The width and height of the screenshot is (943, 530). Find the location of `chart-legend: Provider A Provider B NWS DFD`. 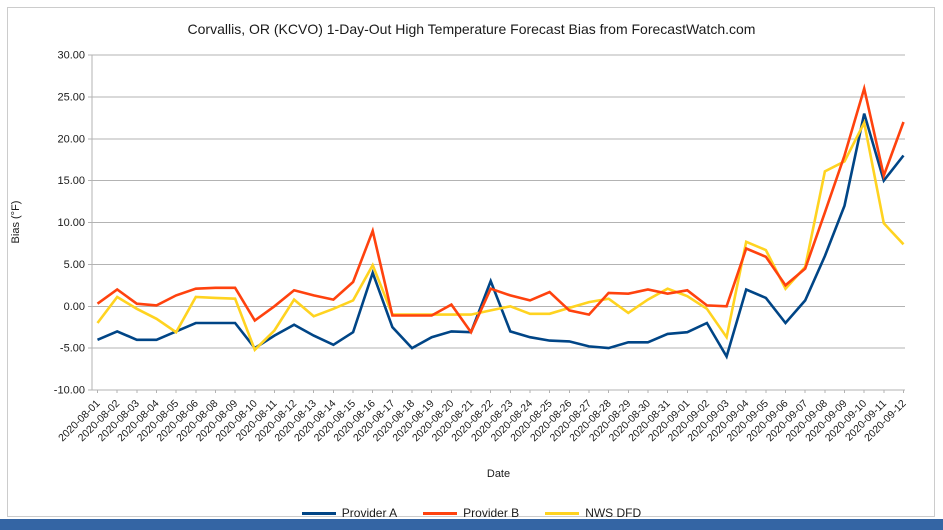

chart-legend: Provider A Provider B NWS DFD is located at coordinates (471, 513).